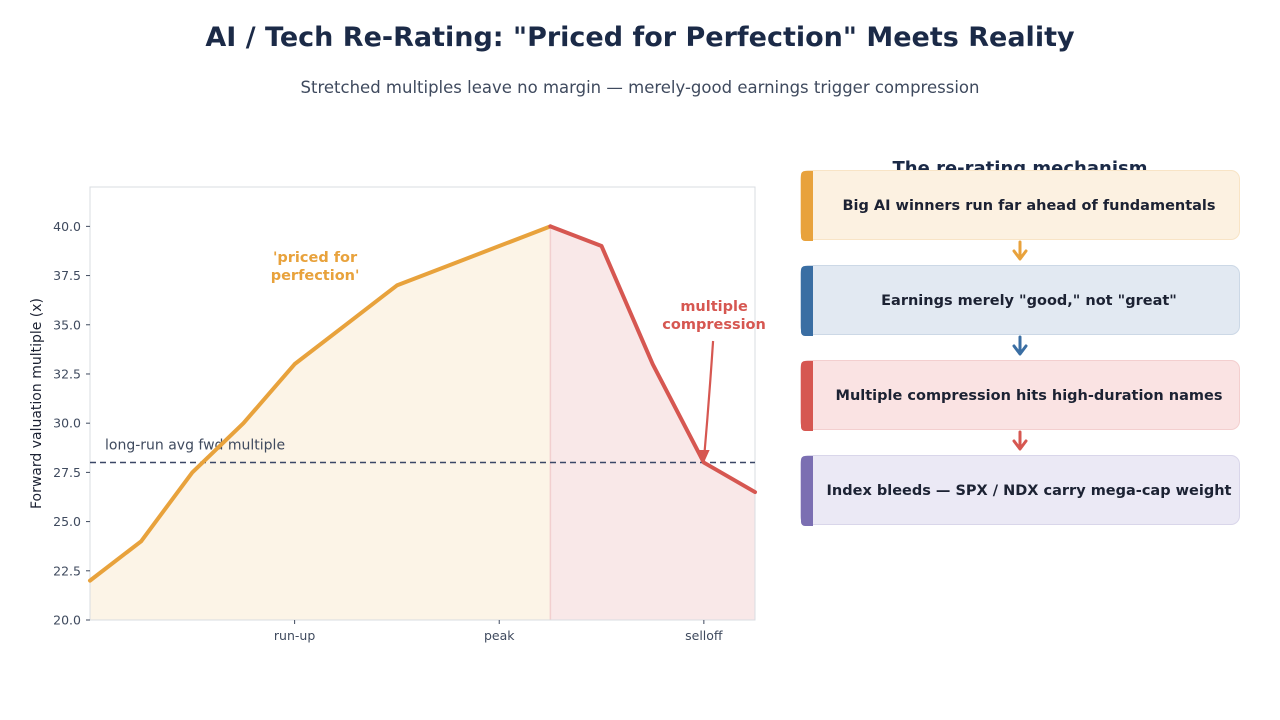  What do you see at coordinates (708, 400) in the screenshot?
I see `annotation-arrow` at bounding box center [708, 400].